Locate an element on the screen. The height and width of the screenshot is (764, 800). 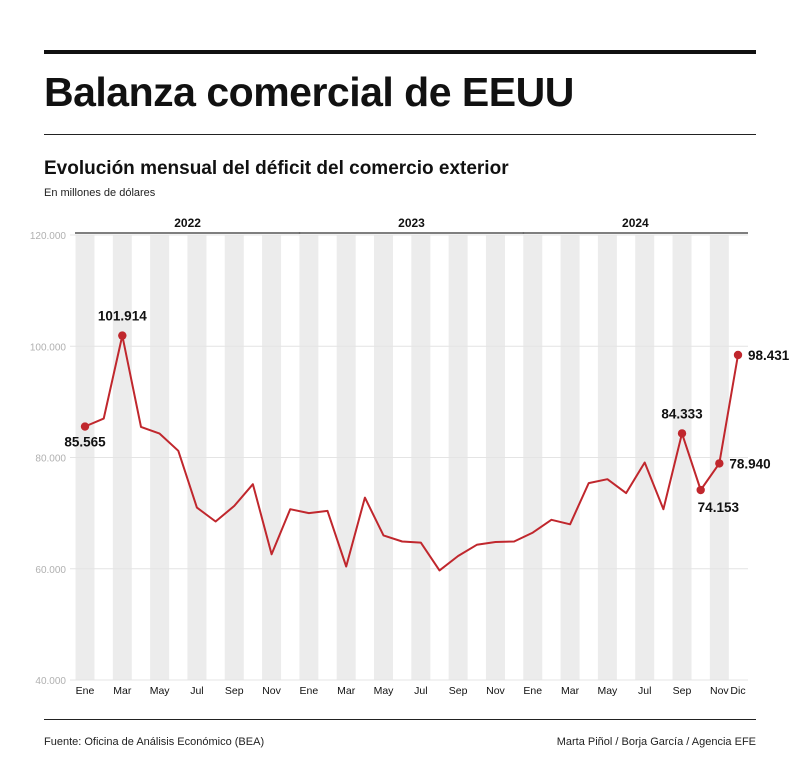
year-label: 2024 is located at coordinates (635, 223).